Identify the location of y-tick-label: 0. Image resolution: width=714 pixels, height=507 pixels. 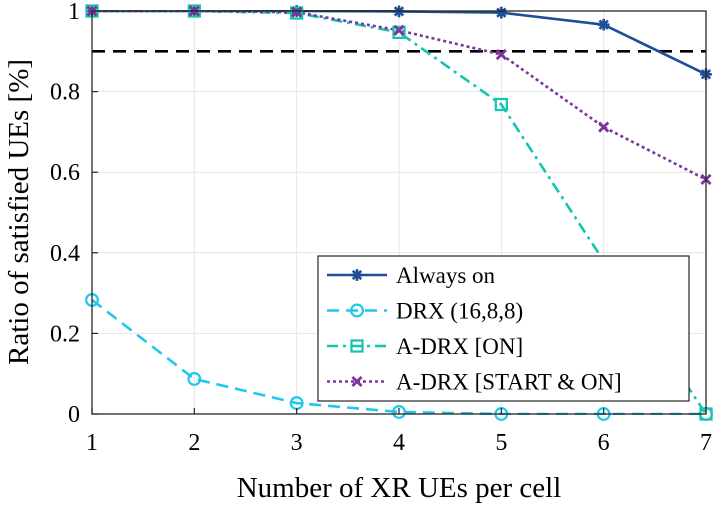
(74, 415).